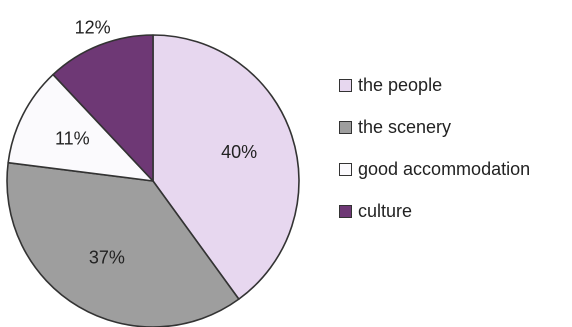 This screenshot has width=572, height=327. I want to click on pie-slice-good-accommodation, so click(80, 127).